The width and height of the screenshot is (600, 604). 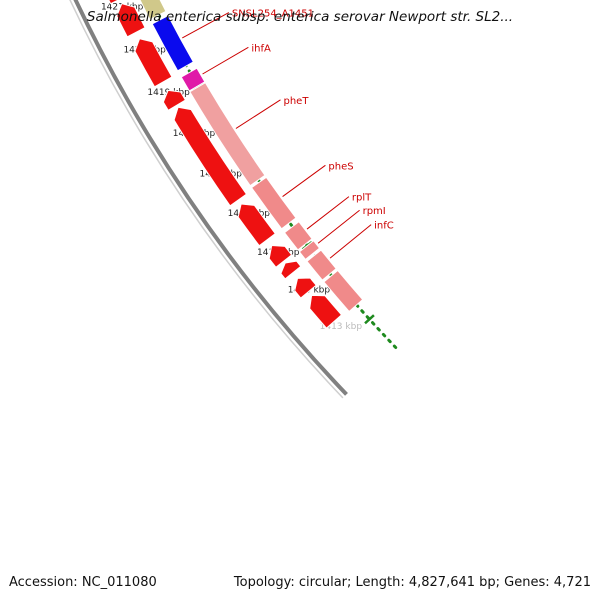 I want to click on gene-label: rpmI, so click(x=374, y=211).